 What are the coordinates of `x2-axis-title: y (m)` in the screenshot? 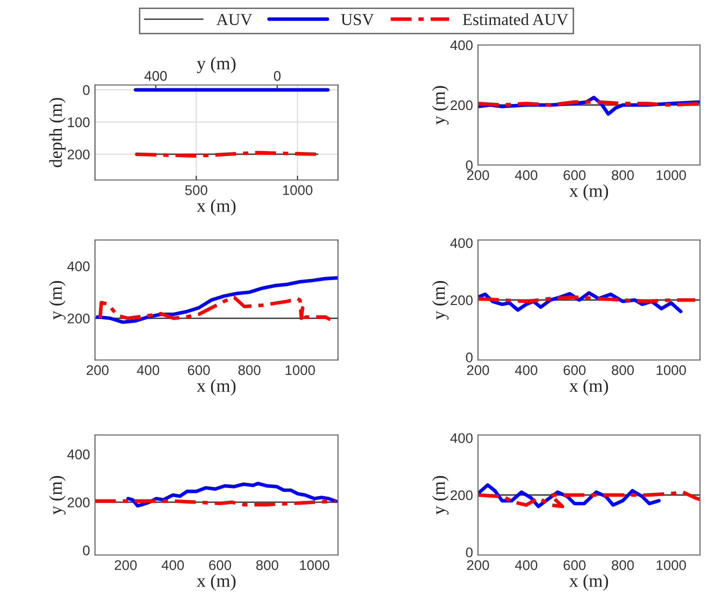 It's located at (216, 65).